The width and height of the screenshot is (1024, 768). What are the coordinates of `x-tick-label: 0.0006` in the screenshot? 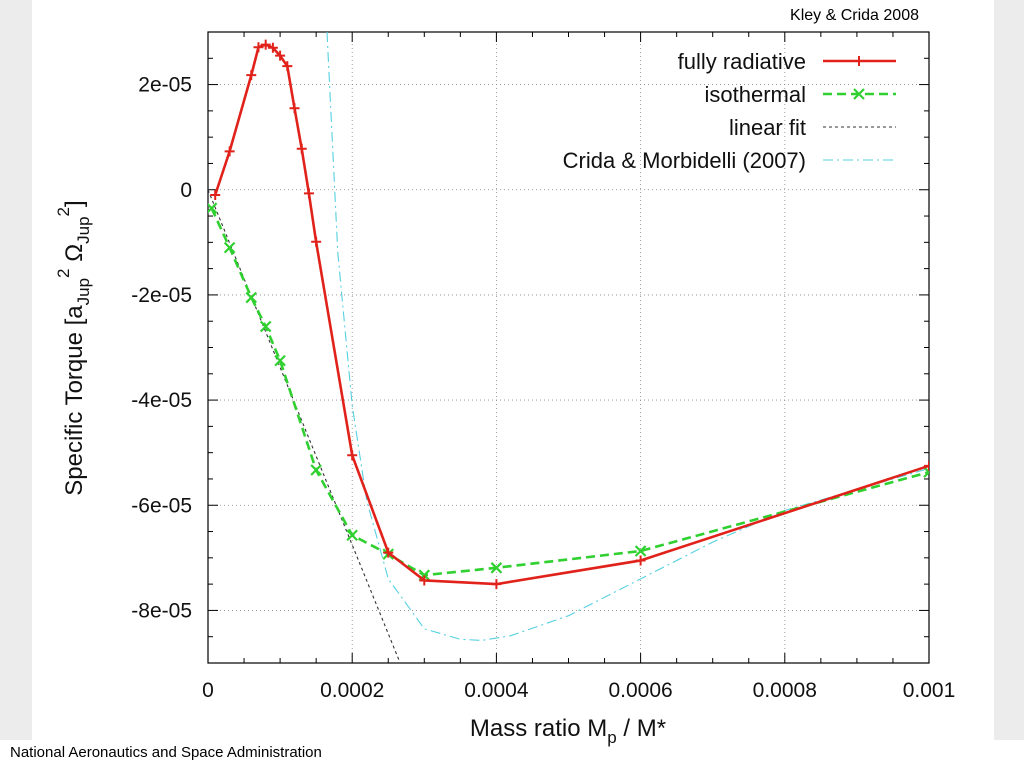 It's located at (640, 690).